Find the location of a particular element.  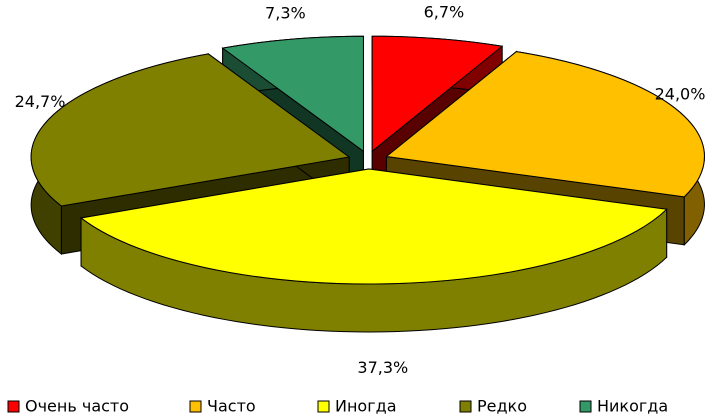

legend-label: Иногда is located at coordinates (366, 406).